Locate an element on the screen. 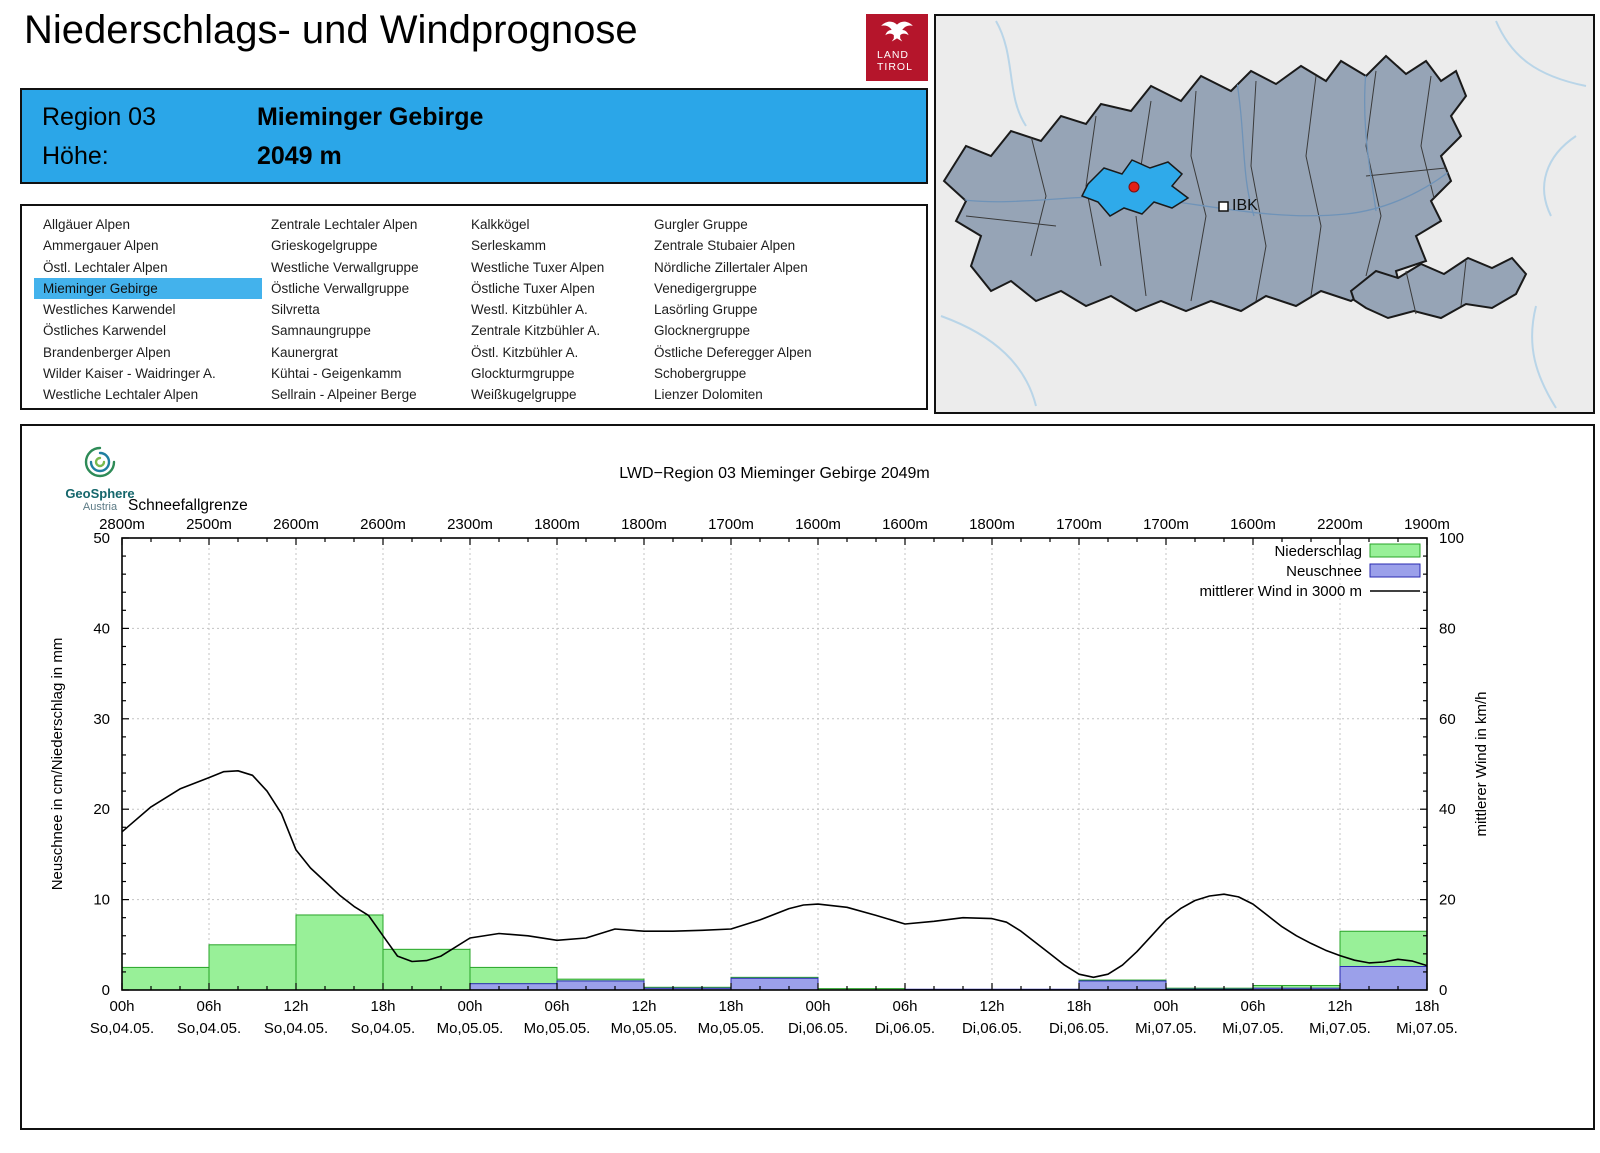 The height and width of the screenshot is (1153, 1600). y-tick-label-left: 0 is located at coordinates (106, 990).